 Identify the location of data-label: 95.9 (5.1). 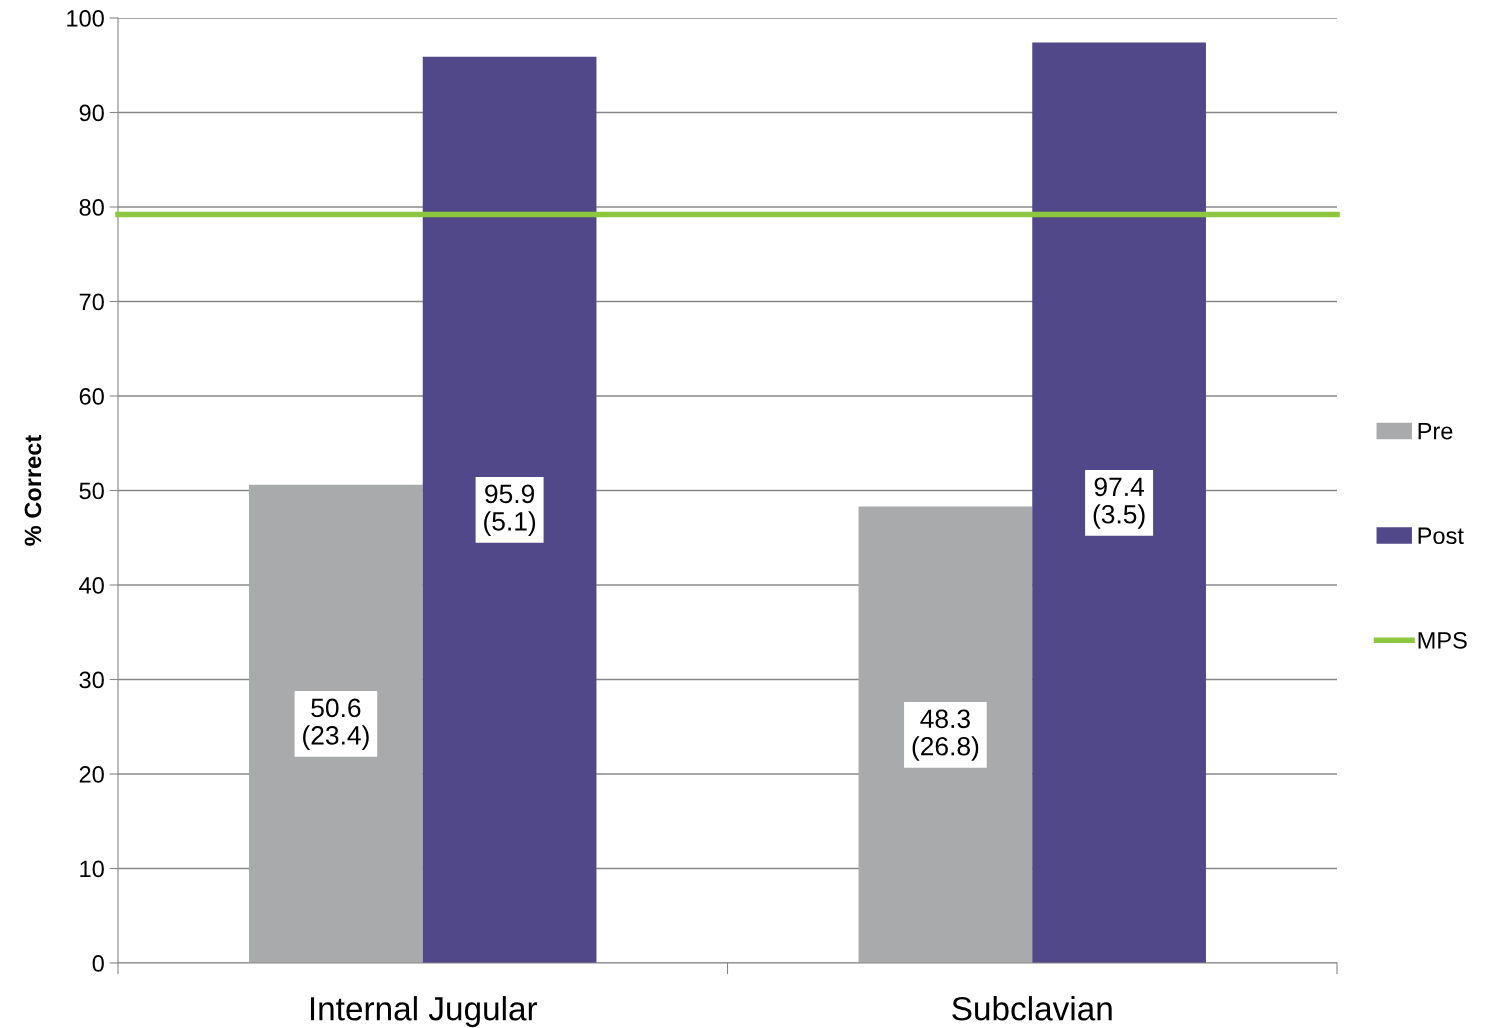
(510, 510).